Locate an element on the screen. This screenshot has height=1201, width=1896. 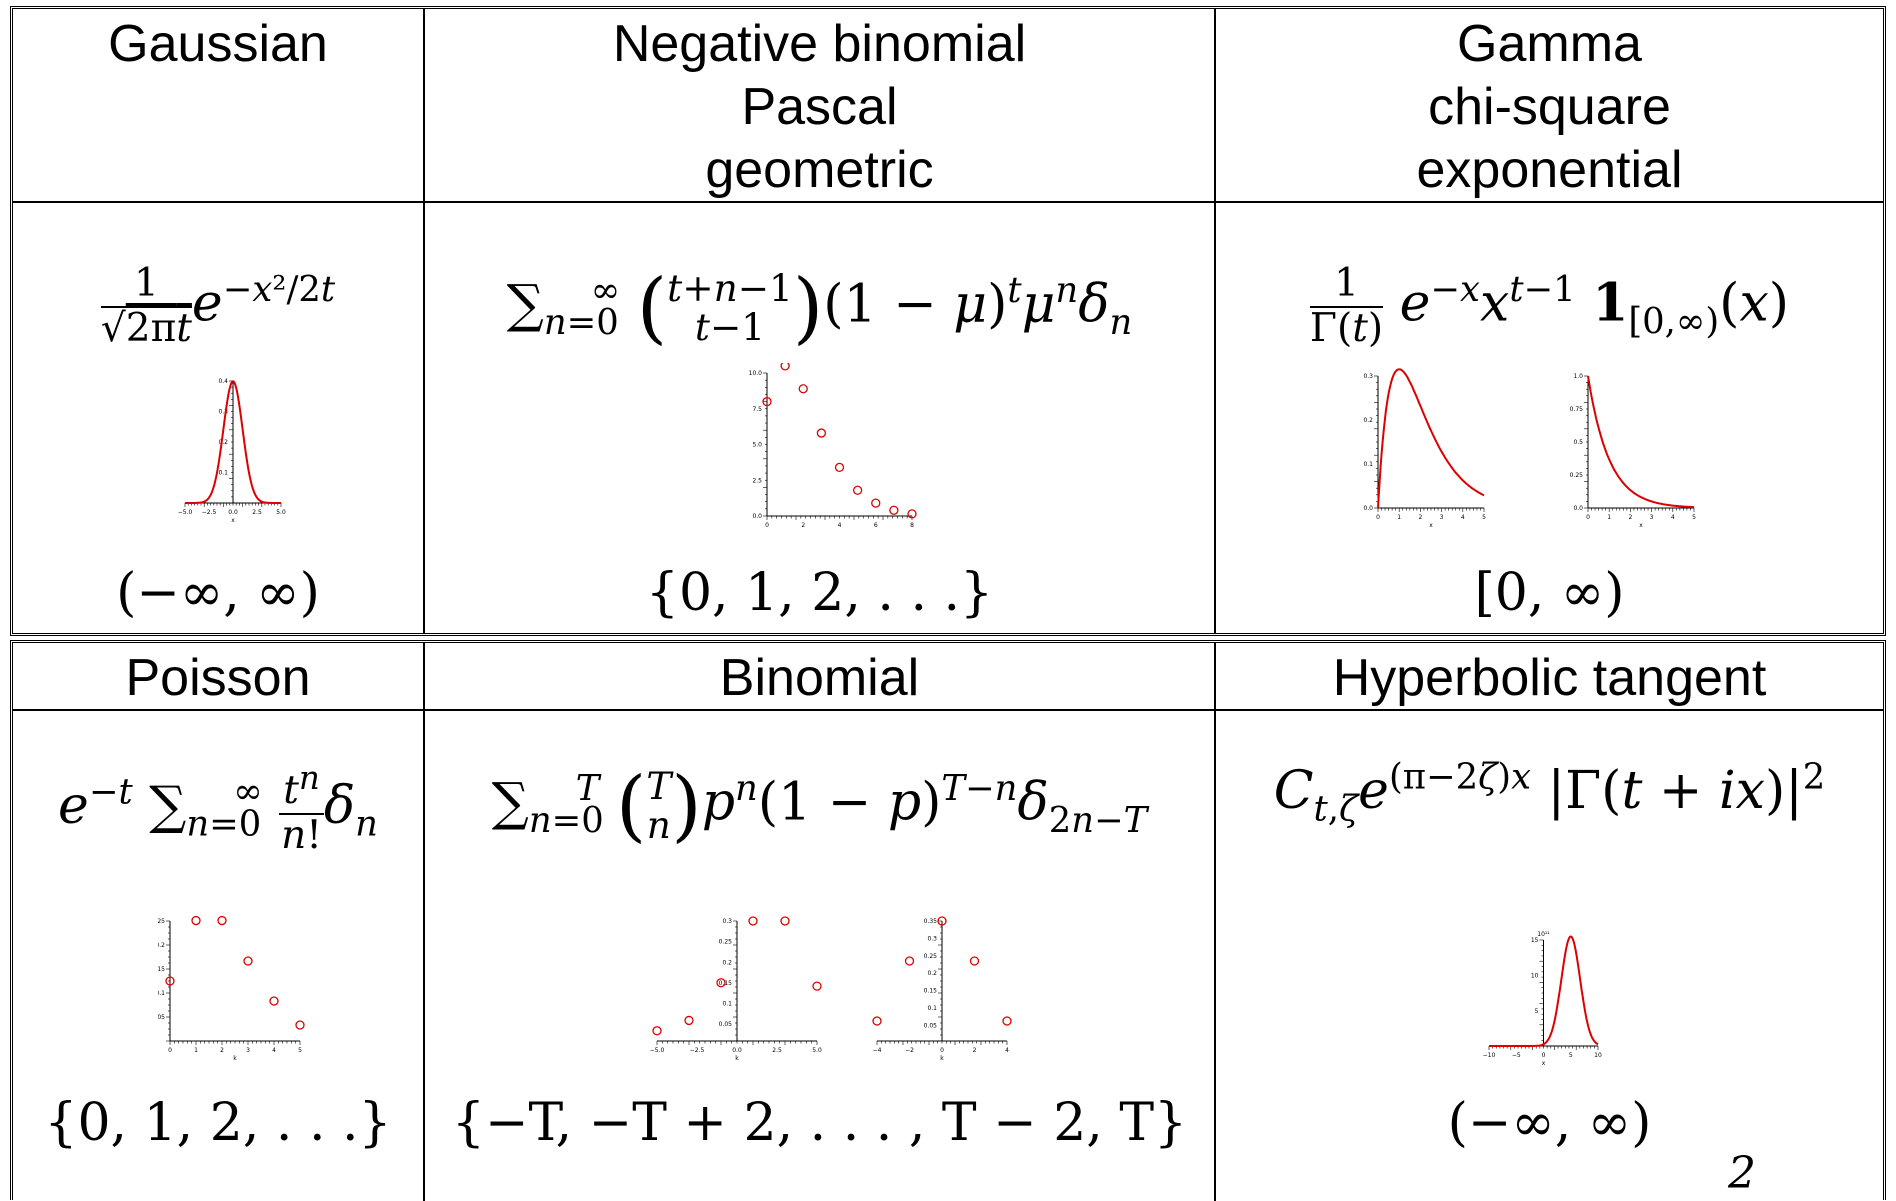
x-axis-label: k is located at coordinates (942, 1058).